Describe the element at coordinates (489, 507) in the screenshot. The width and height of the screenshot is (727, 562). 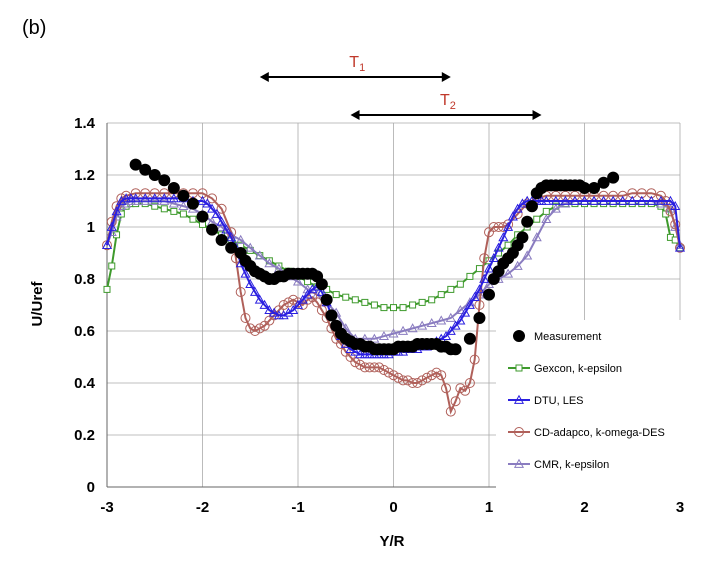
I see `x-tick-label: 1` at that location.